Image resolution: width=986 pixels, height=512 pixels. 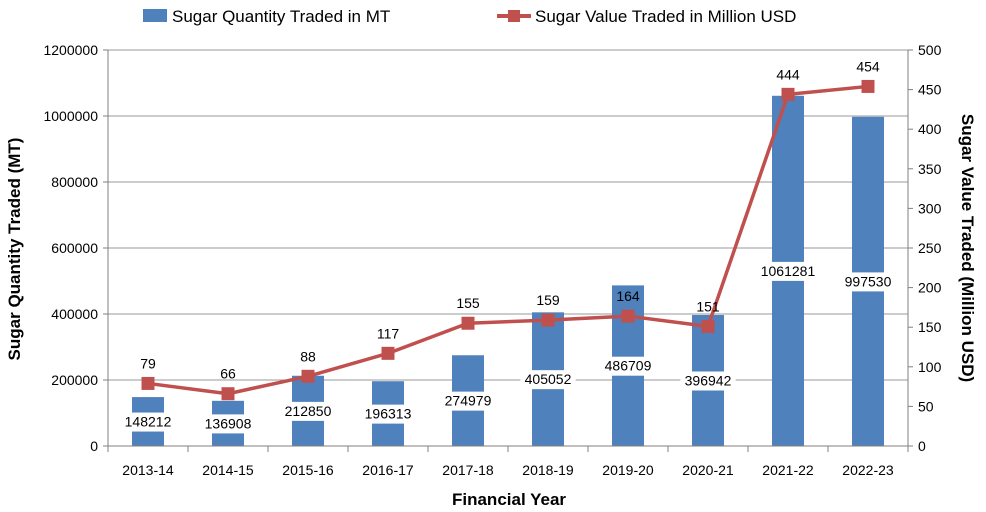 What do you see at coordinates (922, 446) in the screenshot?
I see `right-tick-label: 0` at bounding box center [922, 446].